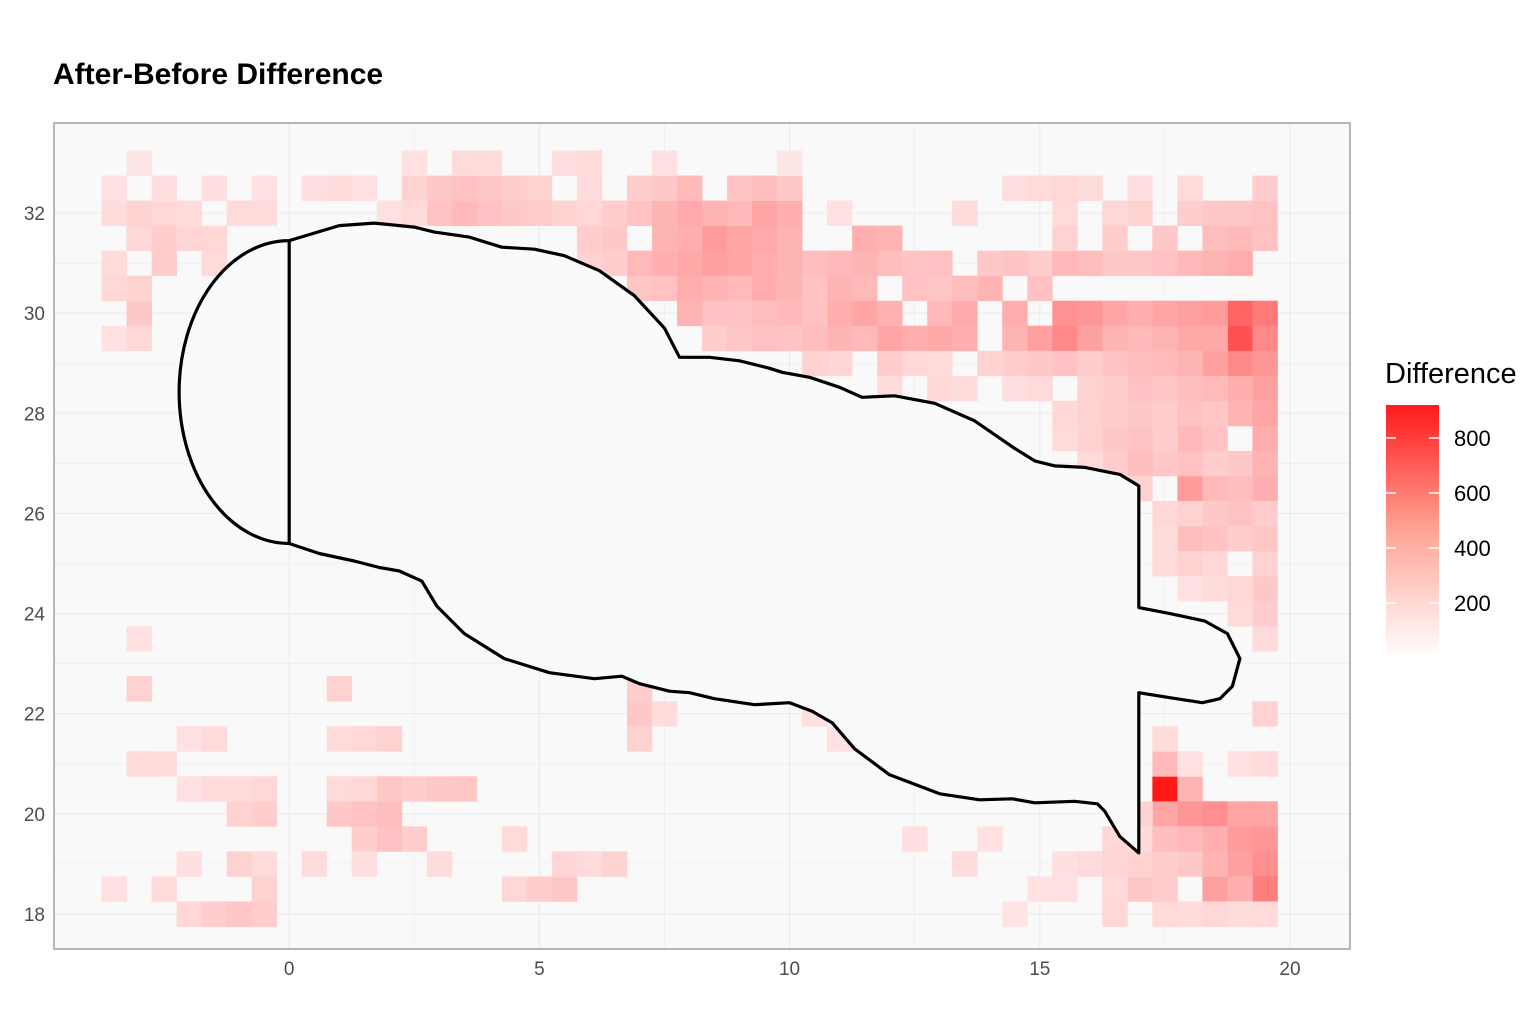 Image resolution: width=1526 pixels, height=1018 pixels. What do you see at coordinates (218, 74) in the screenshot?
I see `chart-title: After-Before Difference` at bounding box center [218, 74].